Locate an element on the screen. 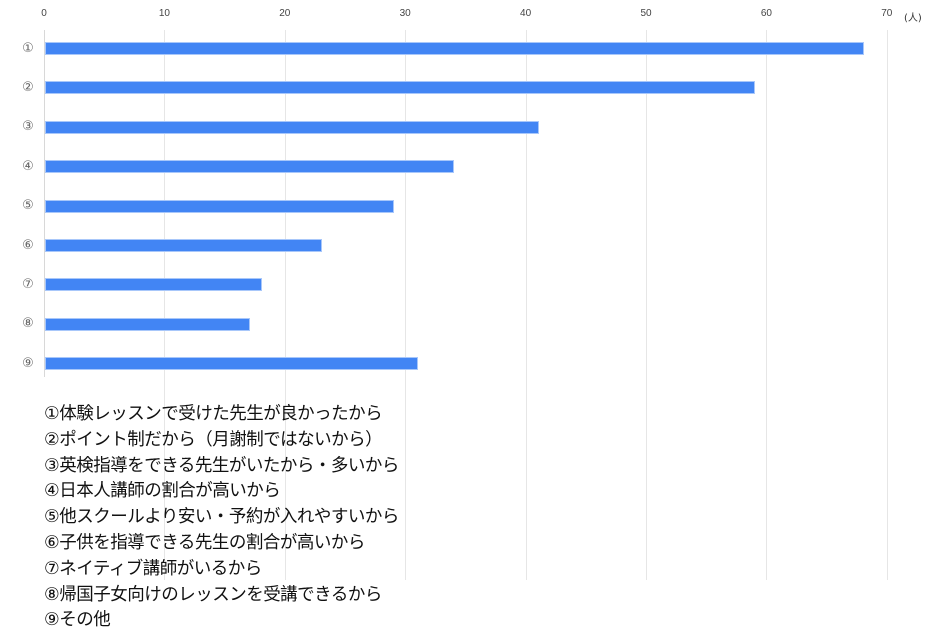 This screenshot has height=636, width=940. category-label: ③ is located at coordinates (28, 127).